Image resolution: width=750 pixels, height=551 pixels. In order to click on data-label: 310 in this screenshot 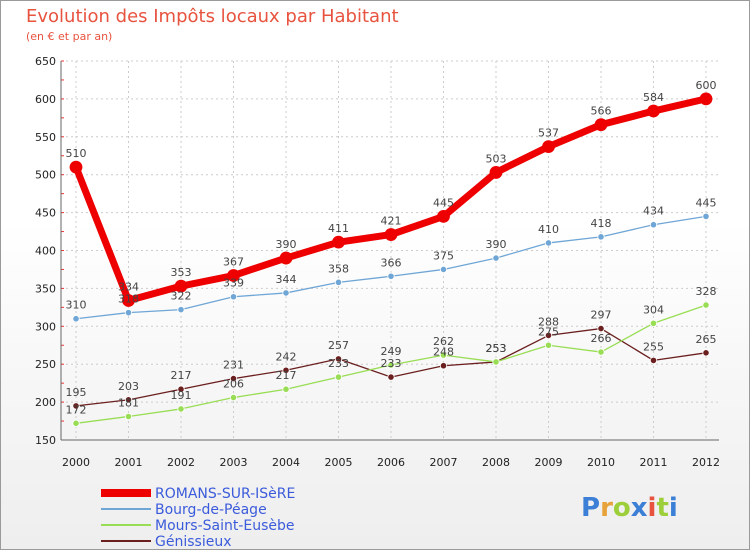, I will do `click(76, 305)`.